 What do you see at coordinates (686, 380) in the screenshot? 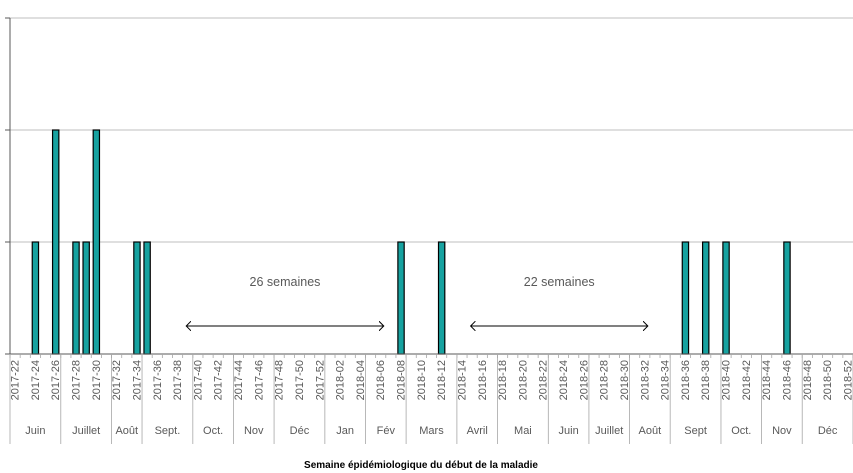
I see `x-tick-label: 2018-36` at bounding box center [686, 380].